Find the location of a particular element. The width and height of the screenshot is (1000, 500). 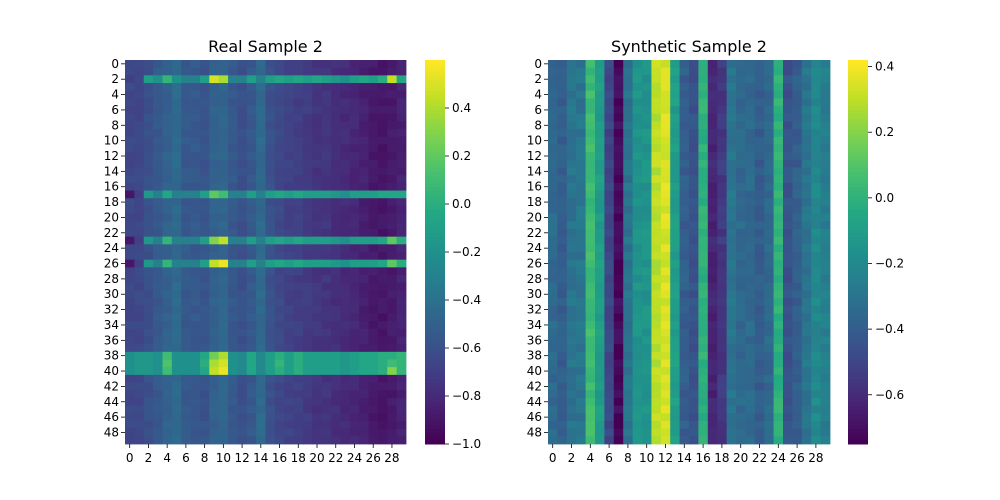

y-tick-label: 44 is located at coordinates (534, 402).